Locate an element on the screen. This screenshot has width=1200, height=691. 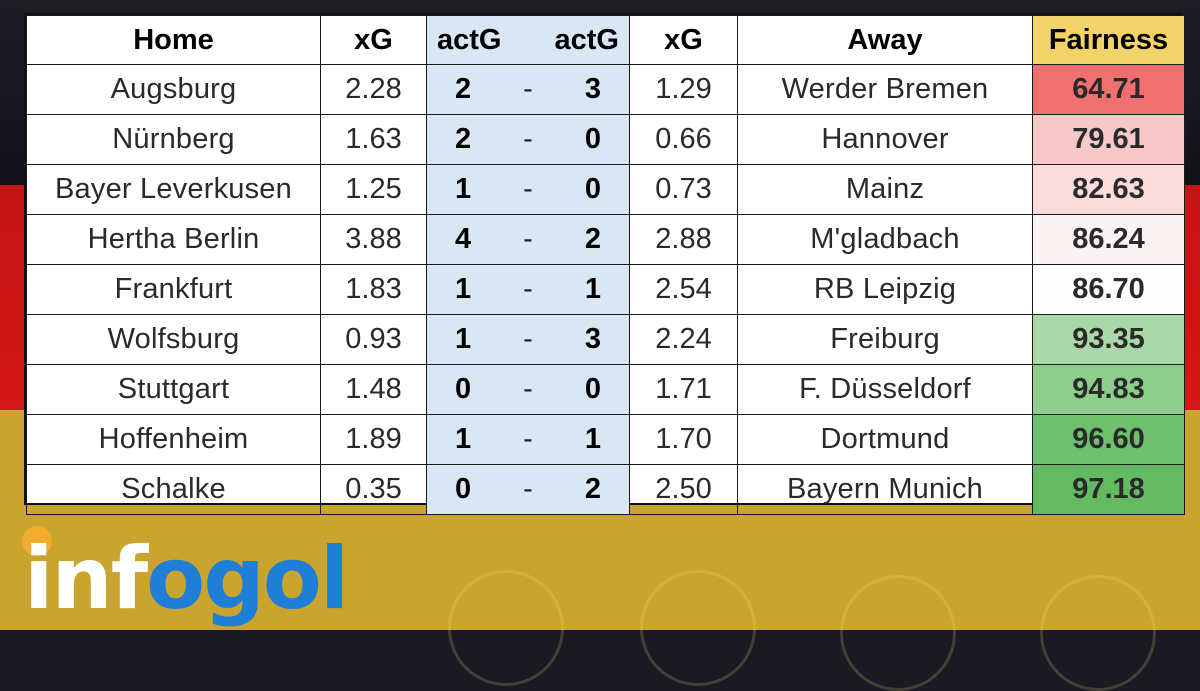
logo-text-blue: ogol is located at coordinates (247, 579).